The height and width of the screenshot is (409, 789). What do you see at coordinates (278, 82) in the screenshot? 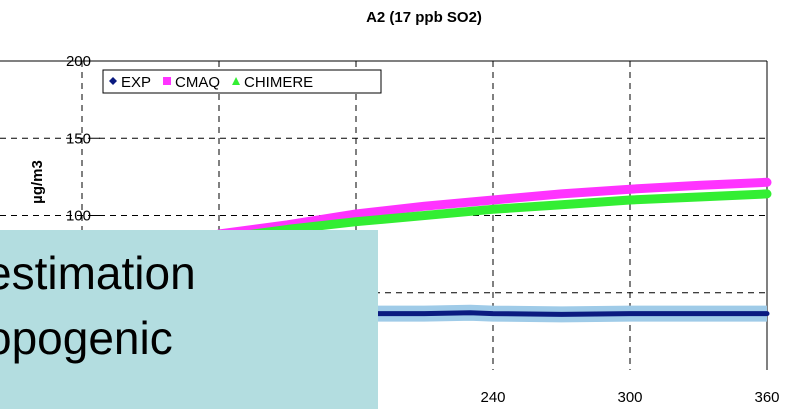
I see `legend-label-chimere: CHIMERE` at bounding box center [278, 82].